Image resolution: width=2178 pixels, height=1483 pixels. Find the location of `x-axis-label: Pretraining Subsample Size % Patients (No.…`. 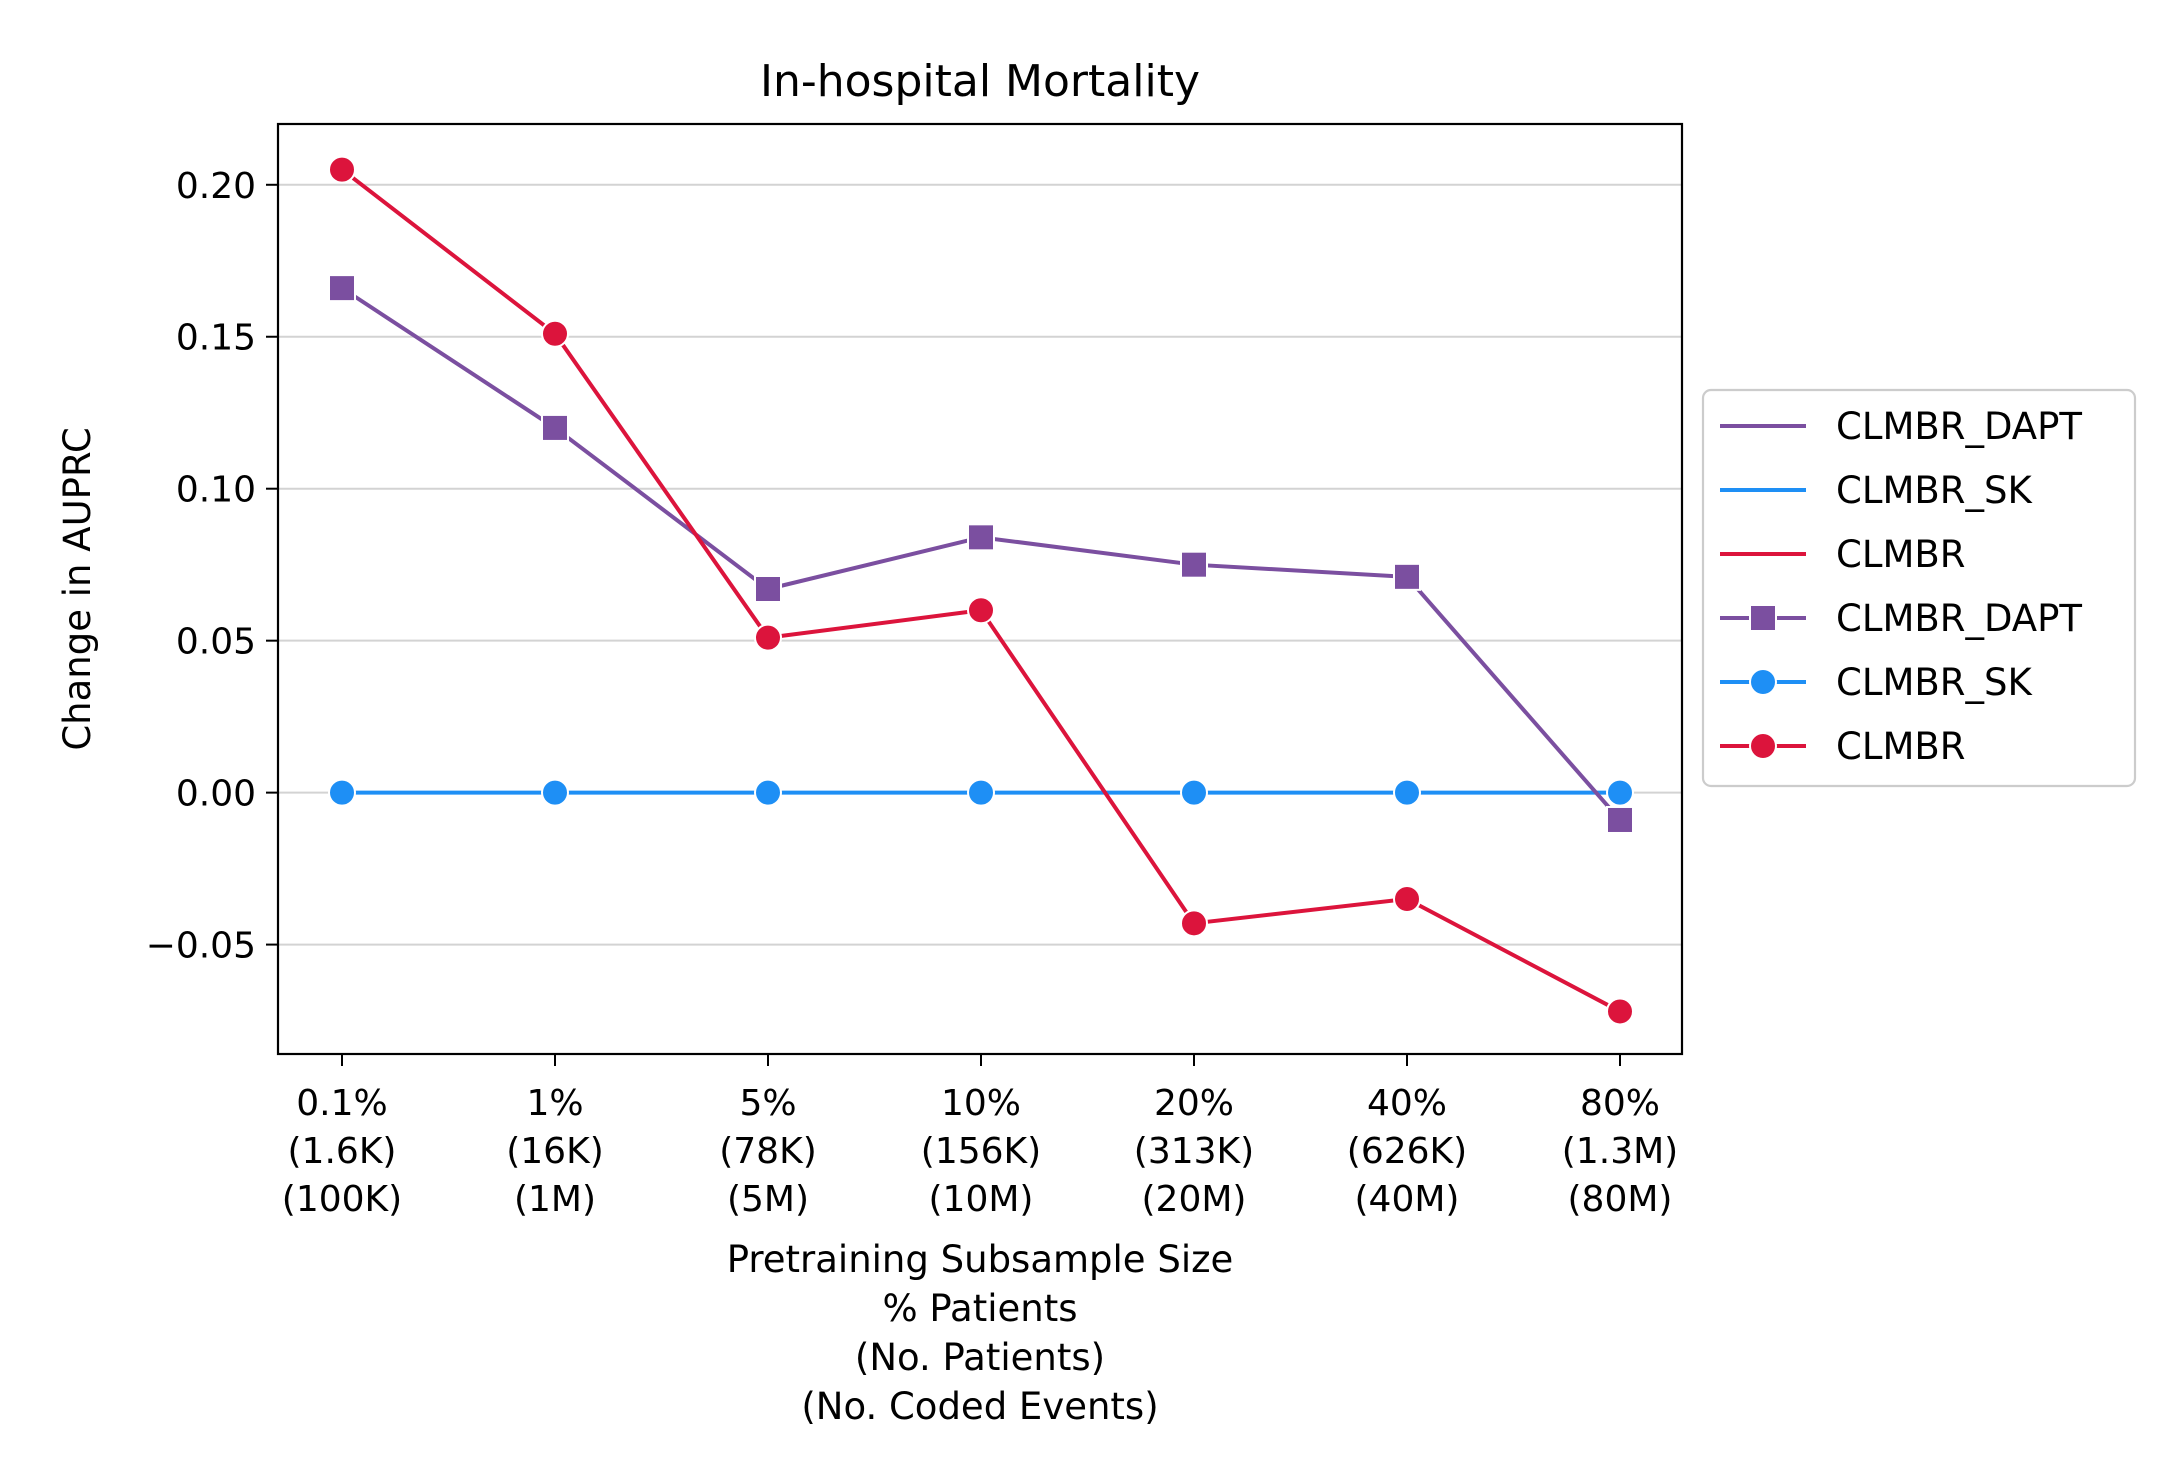

x-axis-label: Pretraining Subsample Size % Patients (No.… is located at coordinates (980, 1333).